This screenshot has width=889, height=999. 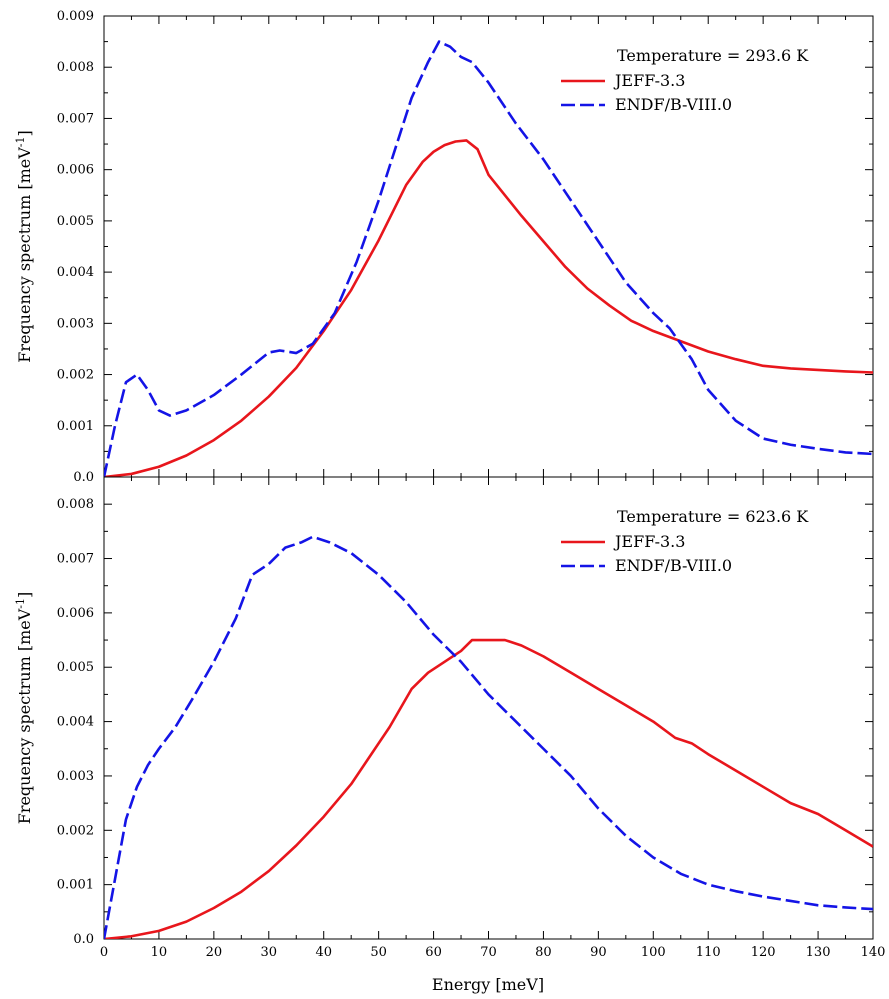 What do you see at coordinates (598, 952) in the screenshot?
I see `x-tick-label: 90` at bounding box center [598, 952].